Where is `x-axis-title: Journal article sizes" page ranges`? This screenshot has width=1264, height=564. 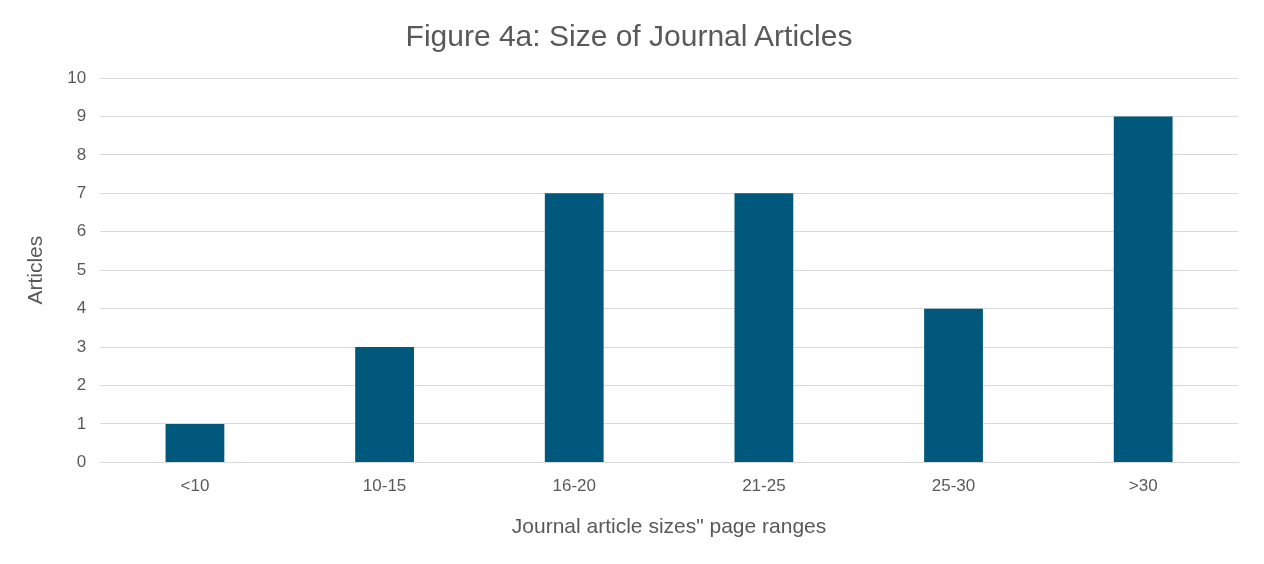 x-axis-title: Journal article sizes" page ranges is located at coordinates (669, 526).